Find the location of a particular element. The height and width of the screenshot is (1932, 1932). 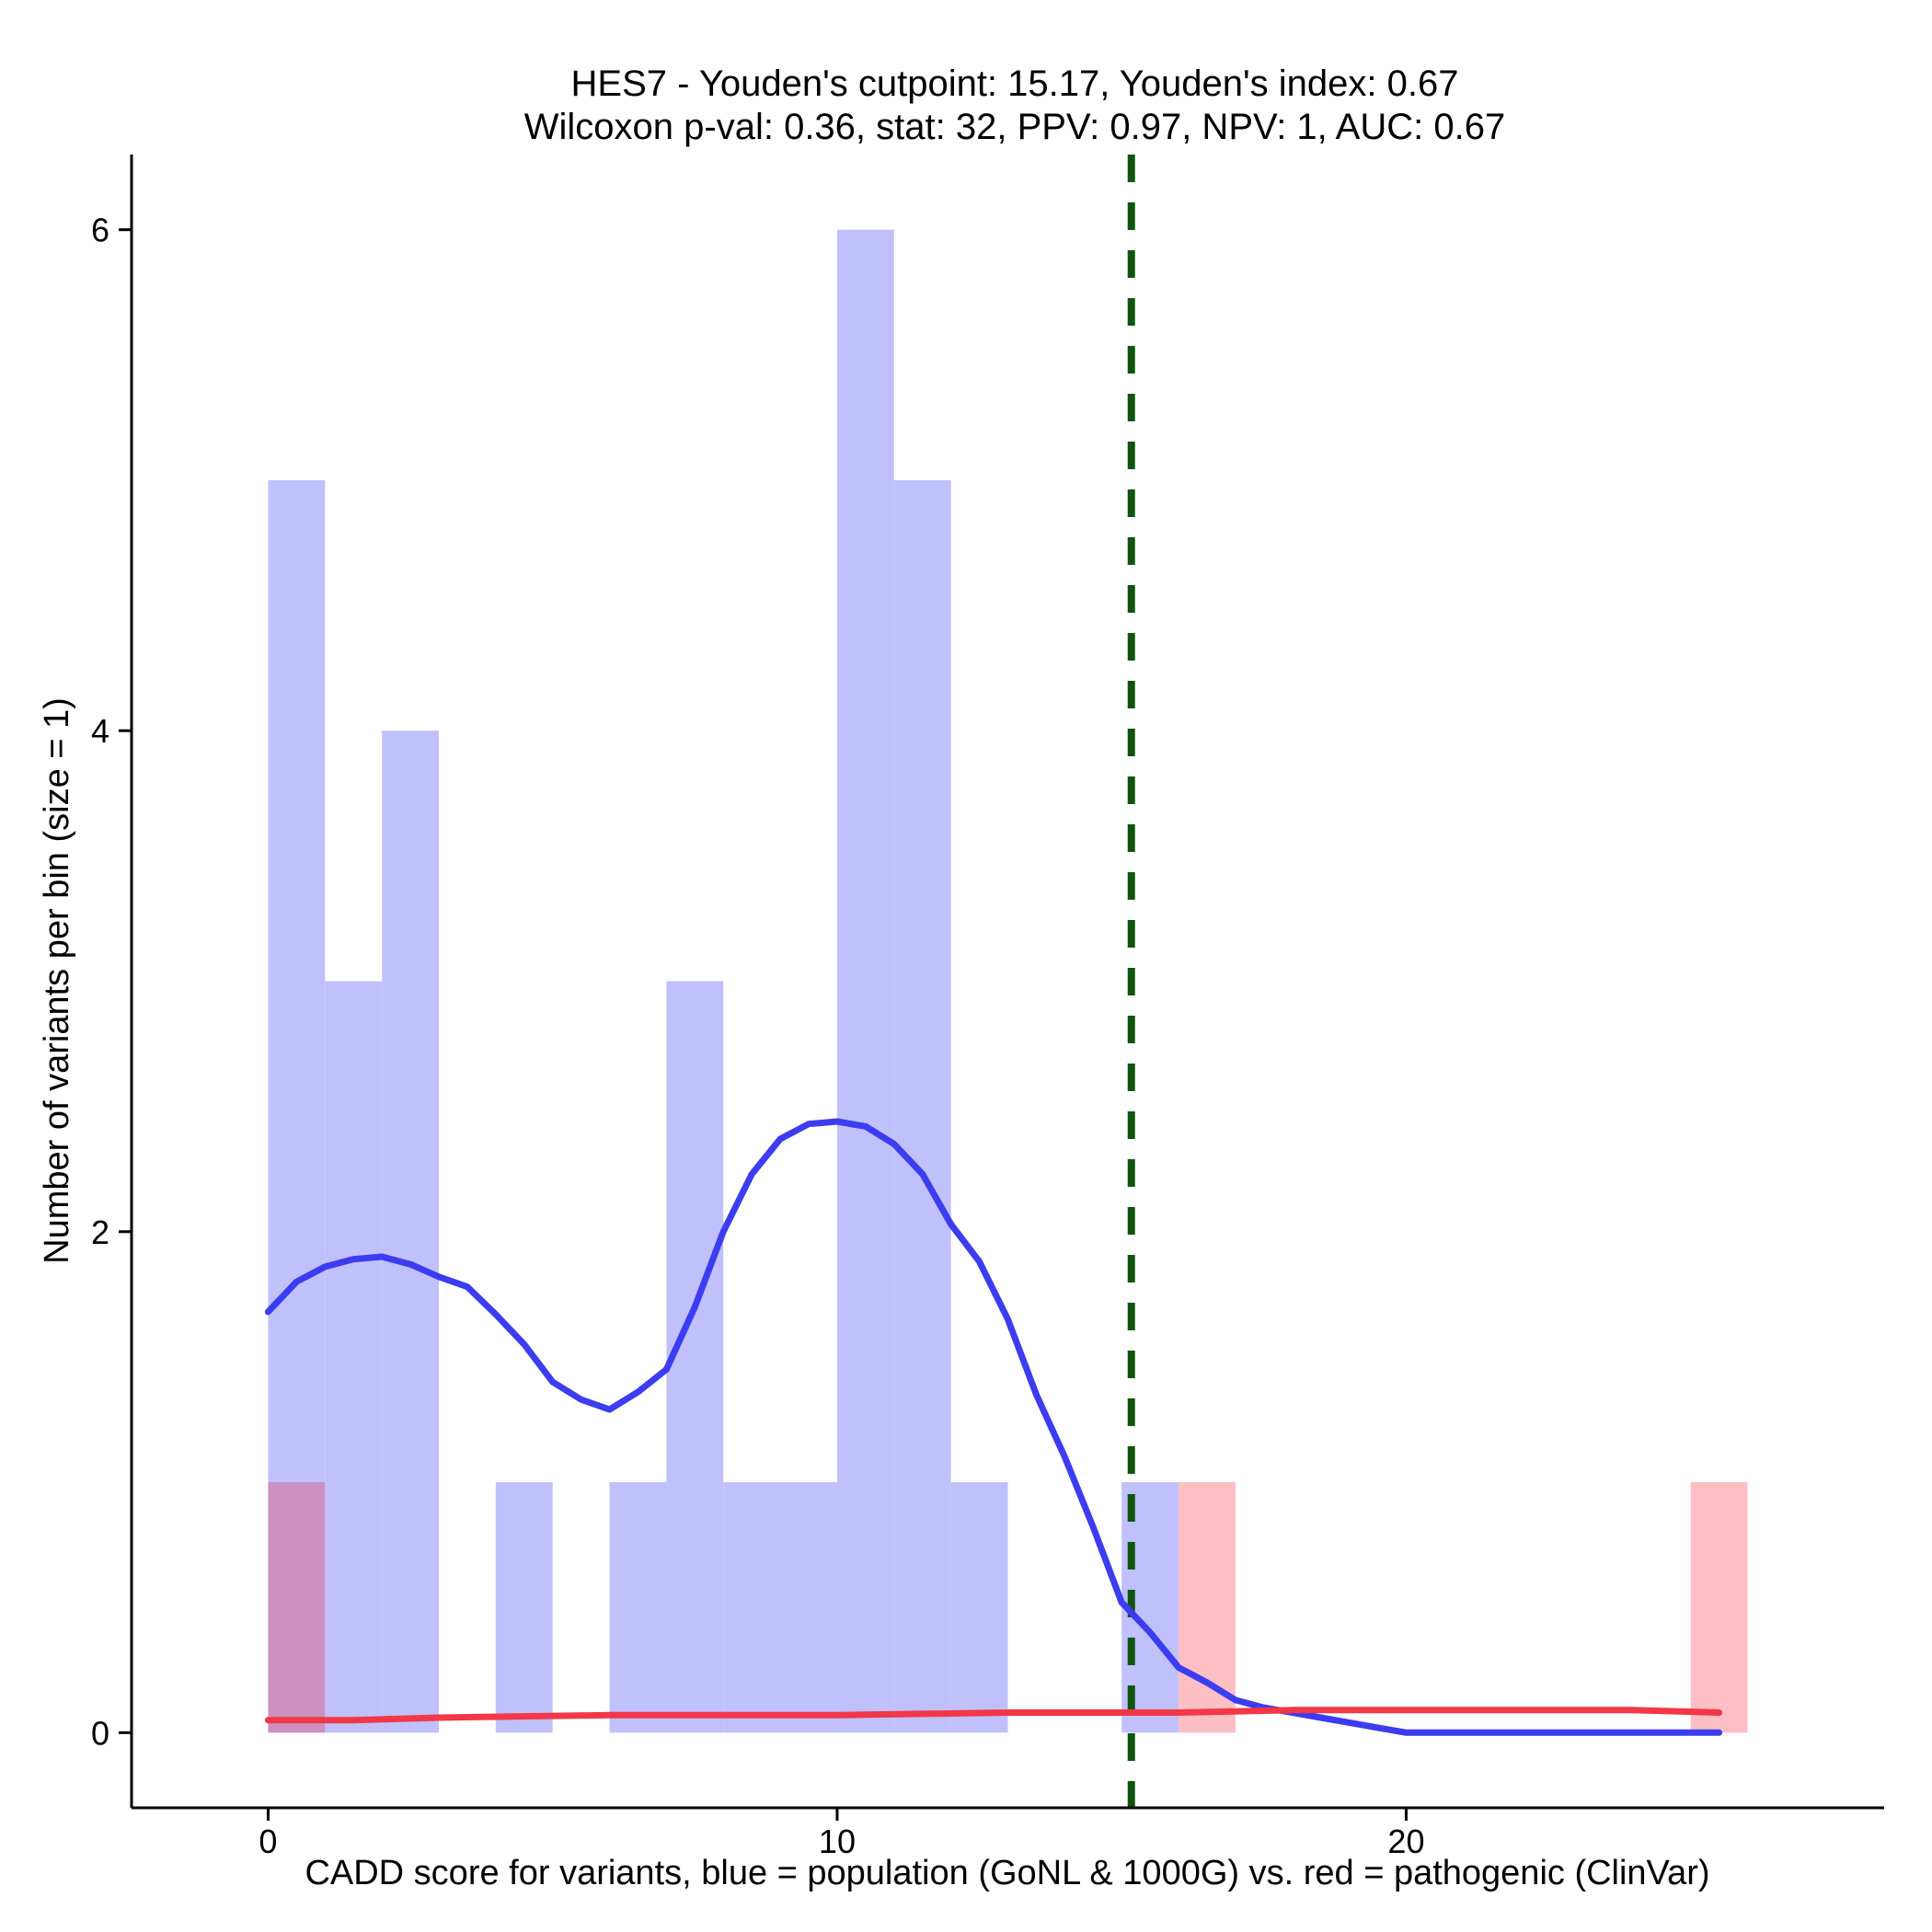

y-tick-label: 0 is located at coordinates (100, 1733).